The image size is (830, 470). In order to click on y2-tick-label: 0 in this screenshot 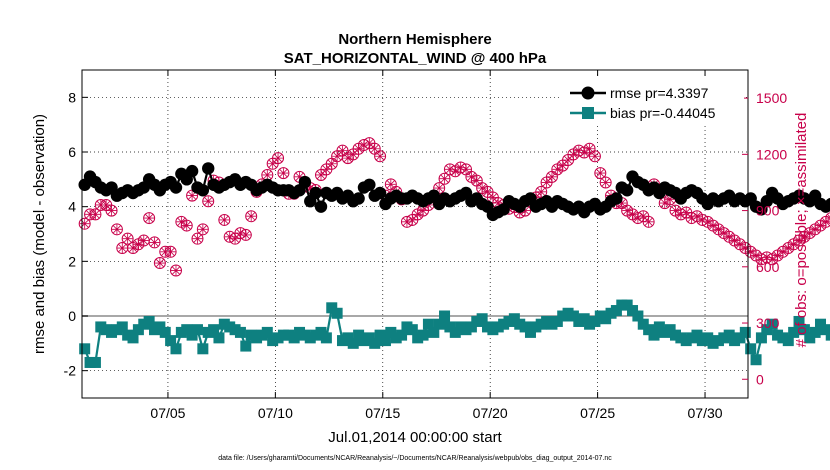, I will do `click(760, 379)`.